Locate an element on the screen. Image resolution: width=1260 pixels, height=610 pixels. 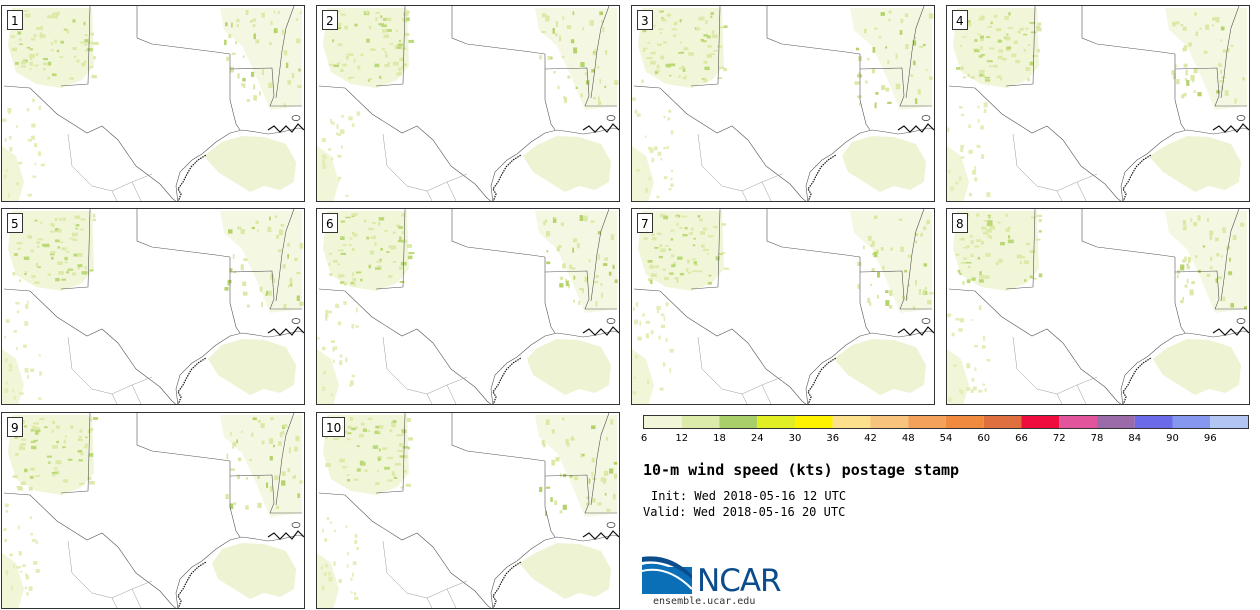
colorbar-tick-label: 36 is located at coordinates (833, 438).